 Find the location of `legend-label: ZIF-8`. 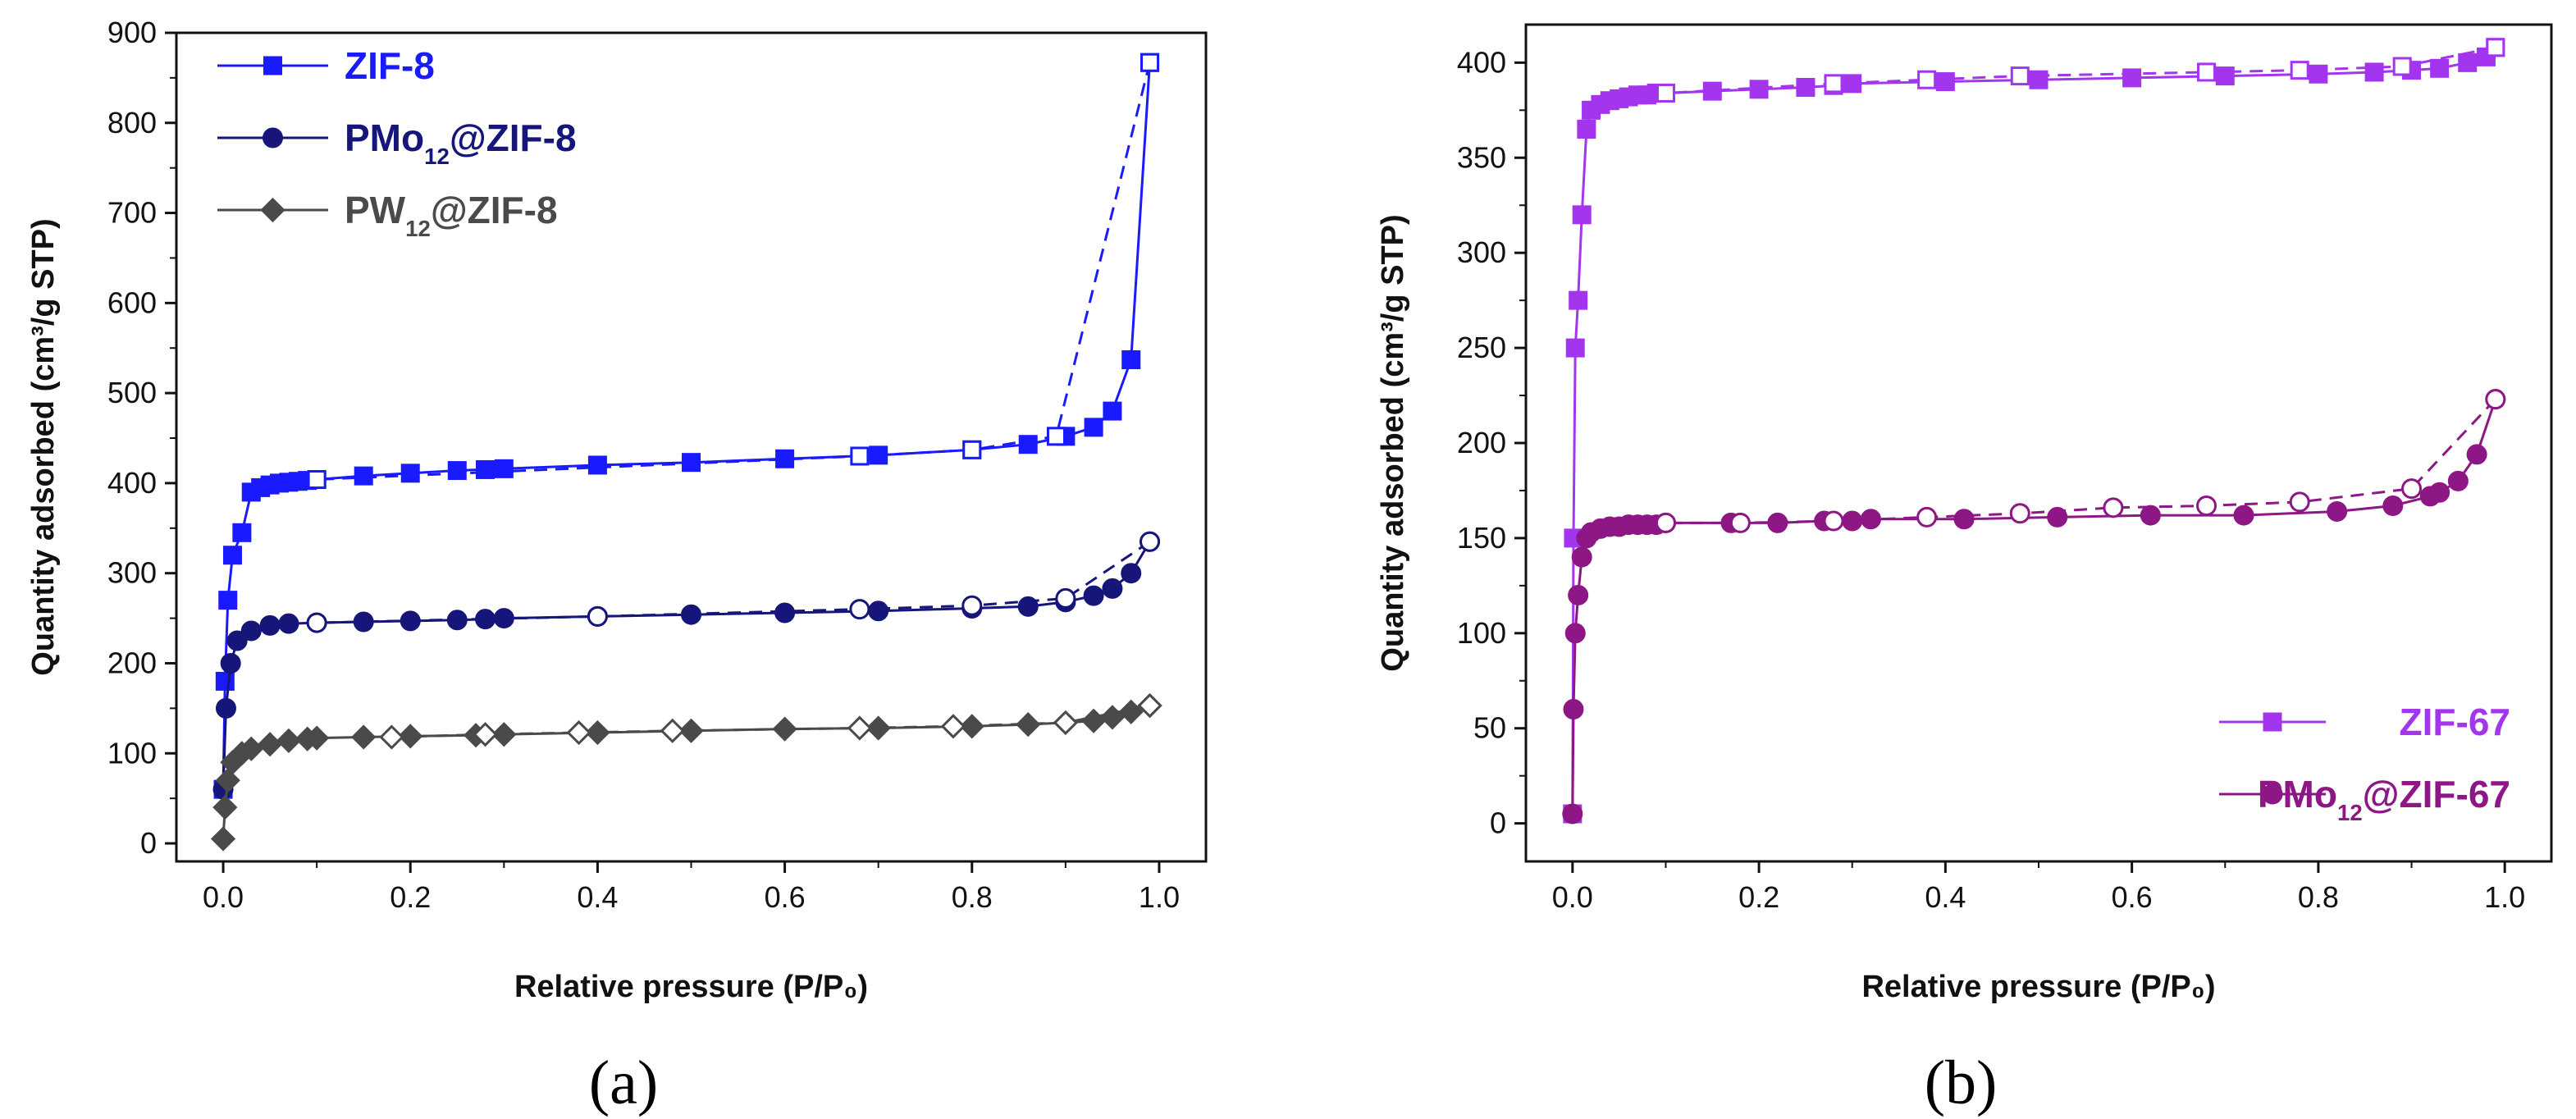

legend-label: ZIF-8 is located at coordinates (390, 65).